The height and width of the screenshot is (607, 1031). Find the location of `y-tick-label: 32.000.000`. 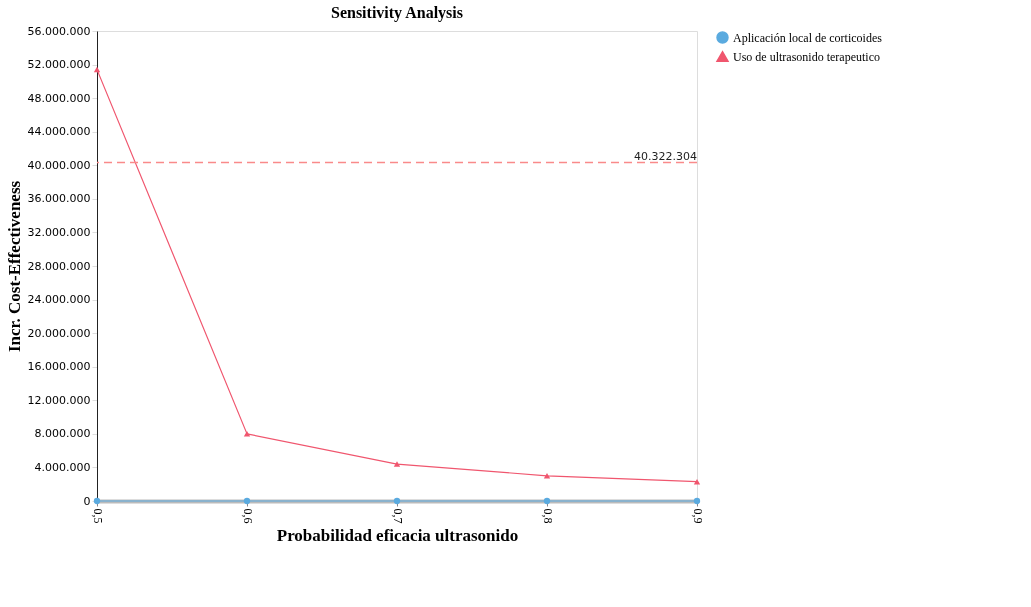

y-tick-label: 32.000.000 is located at coordinates (59, 232).